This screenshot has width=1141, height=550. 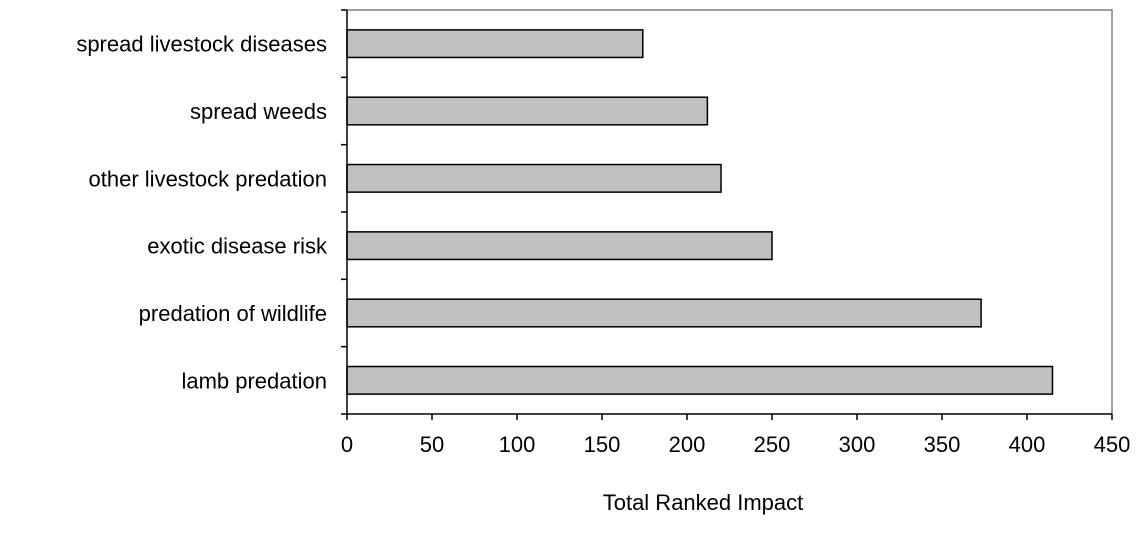 What do you see at coordinates (602, 444) in the screenshot?
I see `x-tick-label: 150` at bounding box center [602, 444].